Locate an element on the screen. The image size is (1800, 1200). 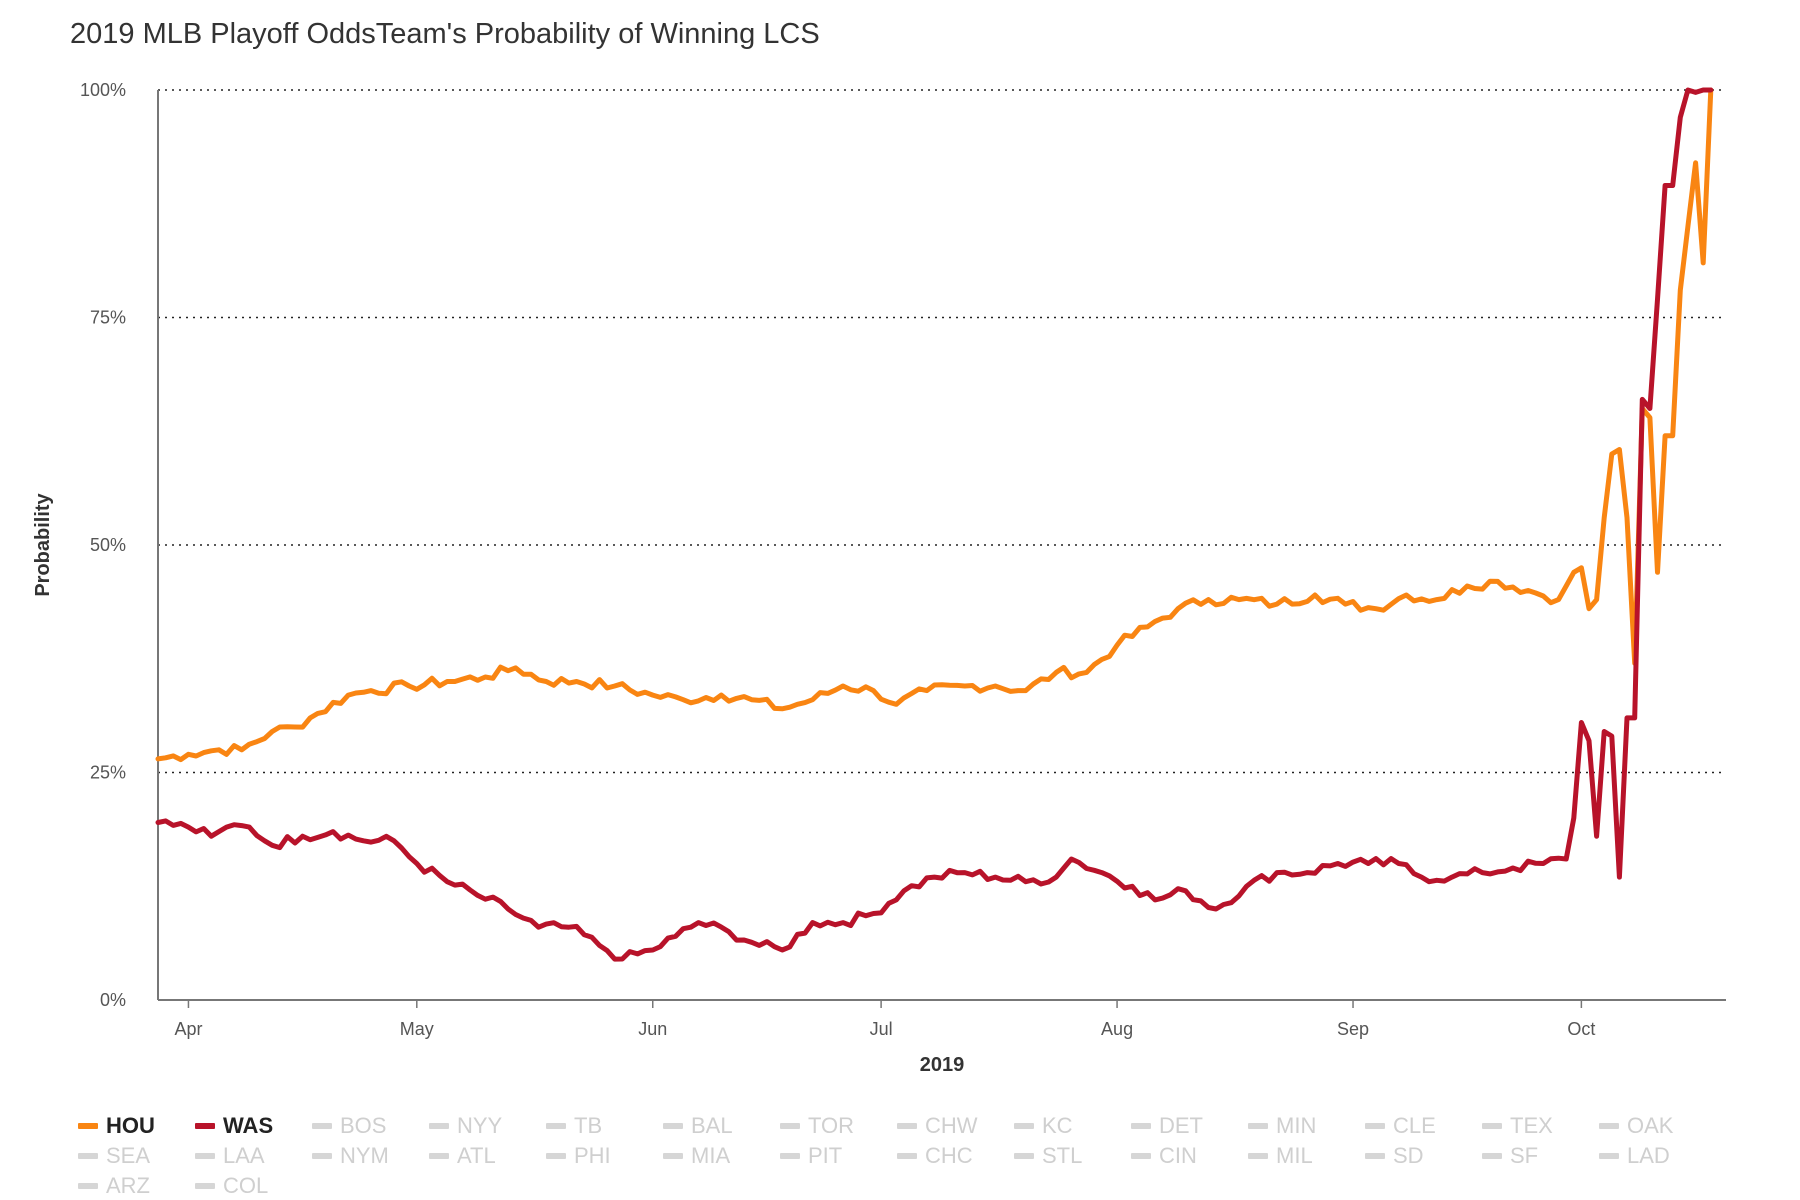
legend-item-chw: CHW is located at coordinates (937, 1126).